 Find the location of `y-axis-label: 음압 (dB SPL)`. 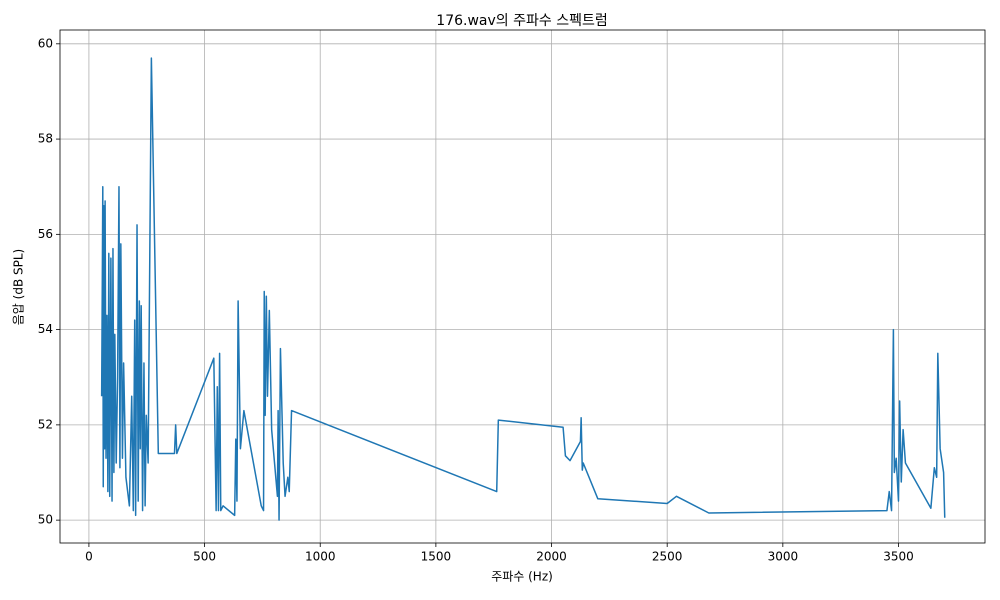

y-axis-label: 음압 (dB SPL) is located at coordinates (19, 287).